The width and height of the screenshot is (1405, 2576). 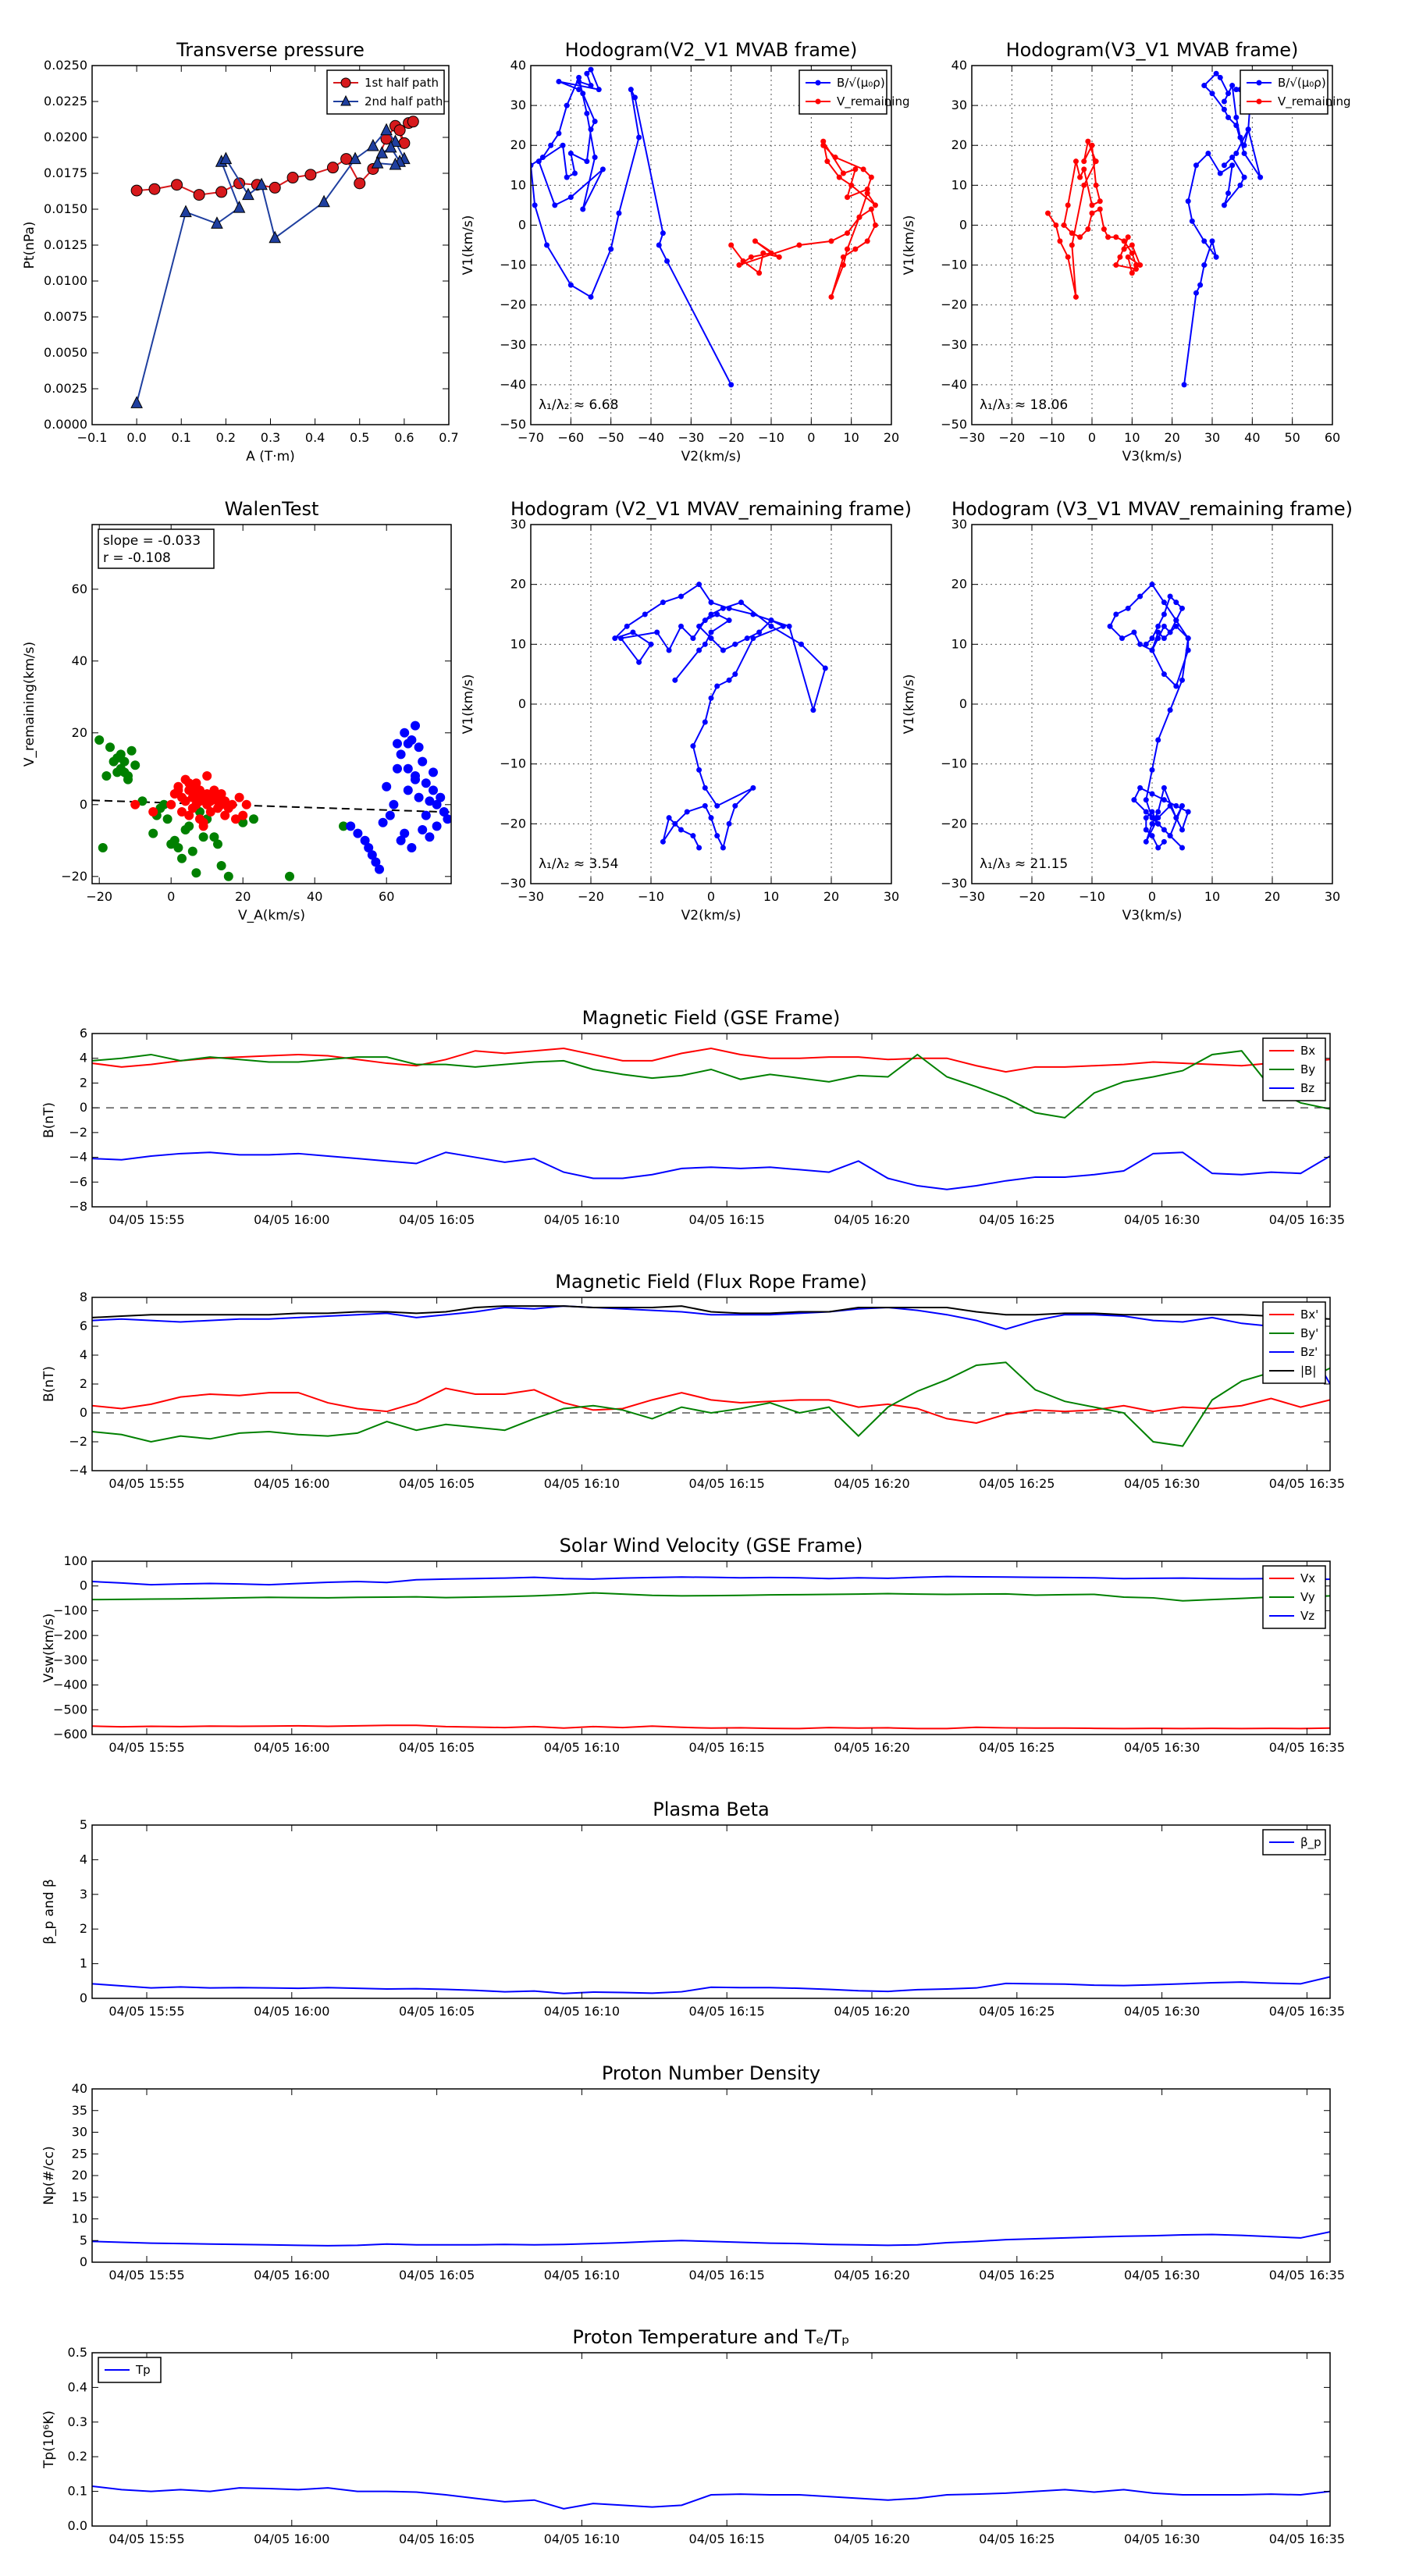 I want to click on y-tick-label: 0.0100, so click(x=65, y=280).